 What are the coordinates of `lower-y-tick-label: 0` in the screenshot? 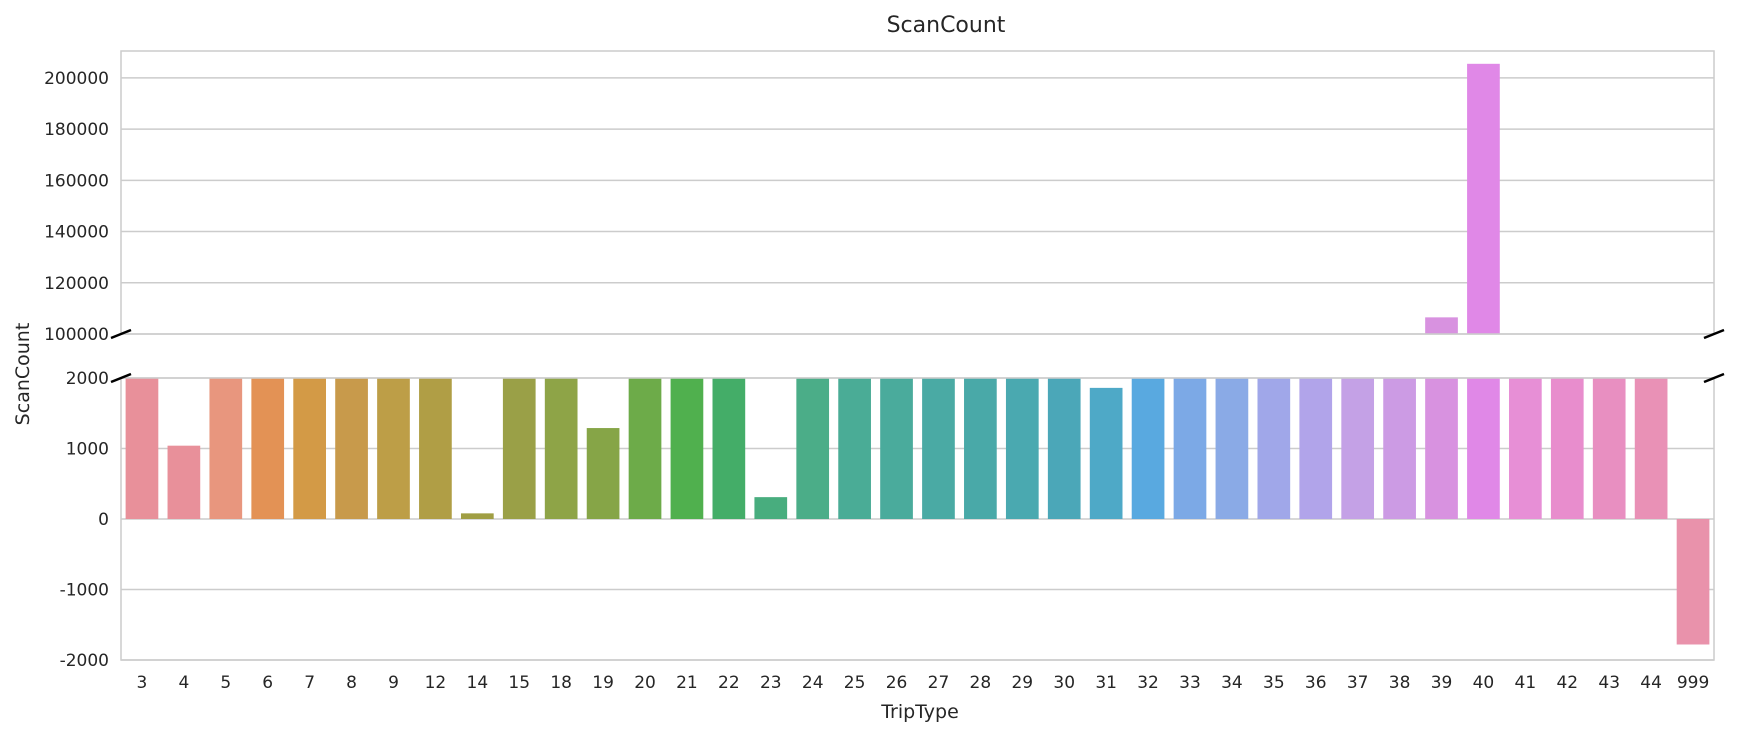 It's located at (103, 520).